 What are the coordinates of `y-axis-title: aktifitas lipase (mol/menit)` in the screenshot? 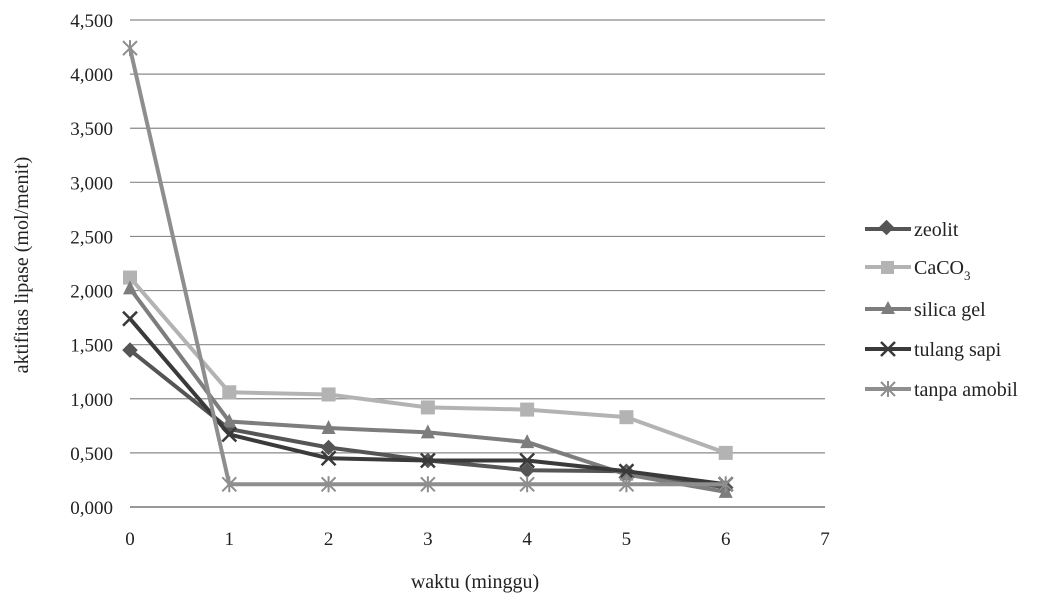 It's located at (22, 265).